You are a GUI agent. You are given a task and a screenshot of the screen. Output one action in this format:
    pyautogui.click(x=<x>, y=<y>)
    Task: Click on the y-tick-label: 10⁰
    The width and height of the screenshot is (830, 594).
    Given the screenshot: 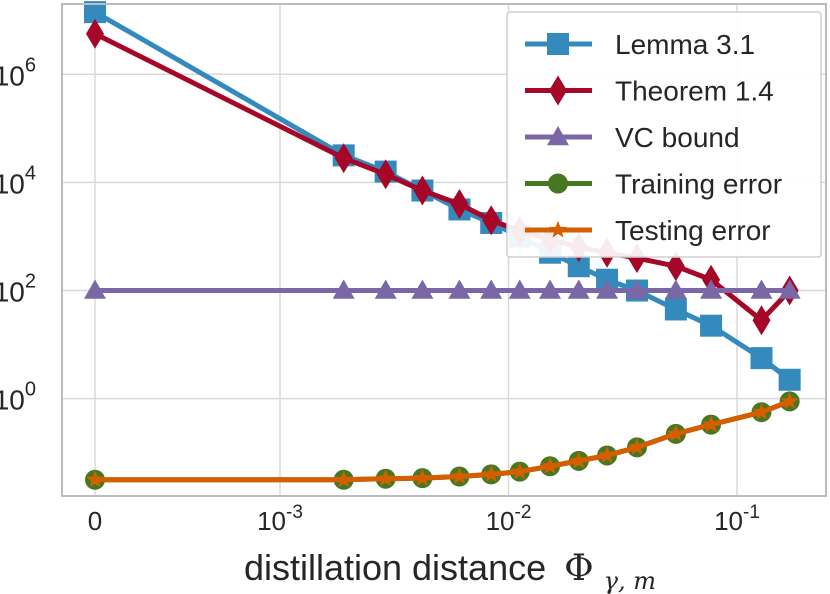 What is the action you would take?
    pyautogui.click(x=18, y=397)
    